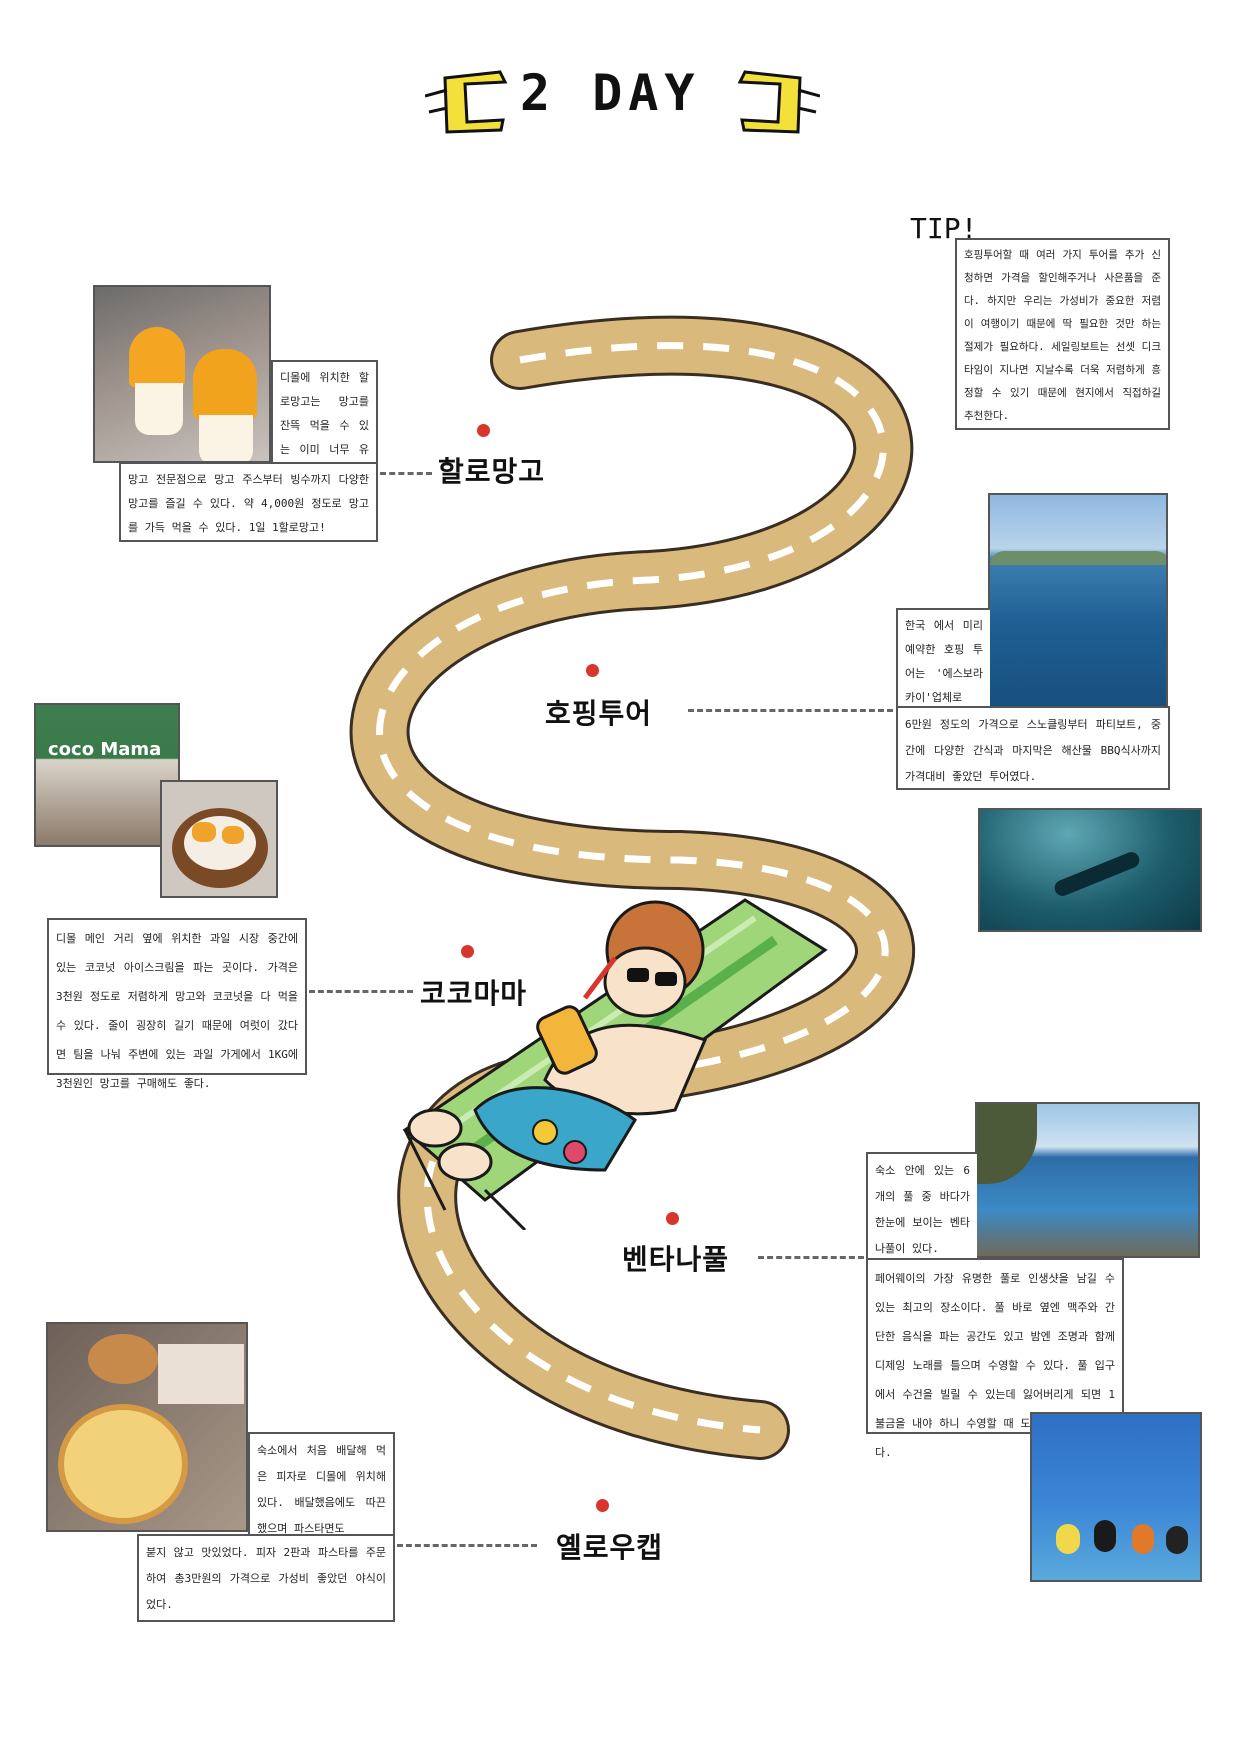  I want to click on stop-yellowcab-dot, so click(602, 1505).